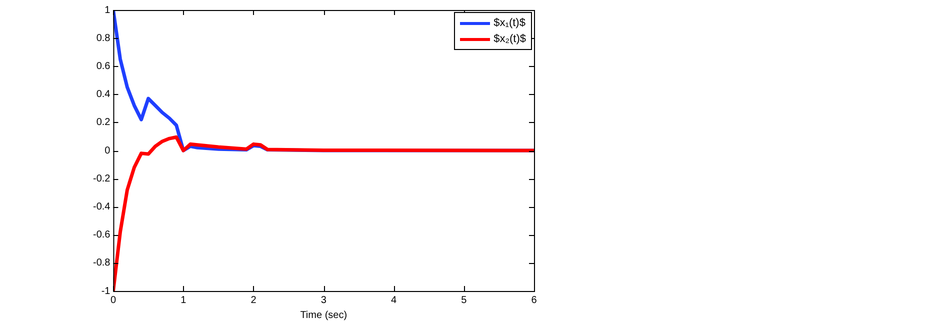 This screenshot has width=926, height=327. What do you see at coordinates (101, 178) in the screenshot?
I see `y-tick-label: -0.2` at bounding box center [101, 178].